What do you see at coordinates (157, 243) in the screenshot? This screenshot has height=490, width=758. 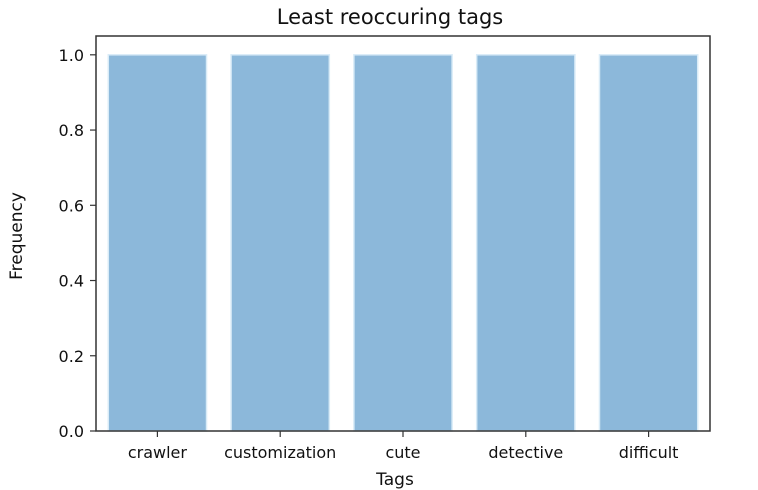 I see `bar-crawler` at bounding box center [157, 243].